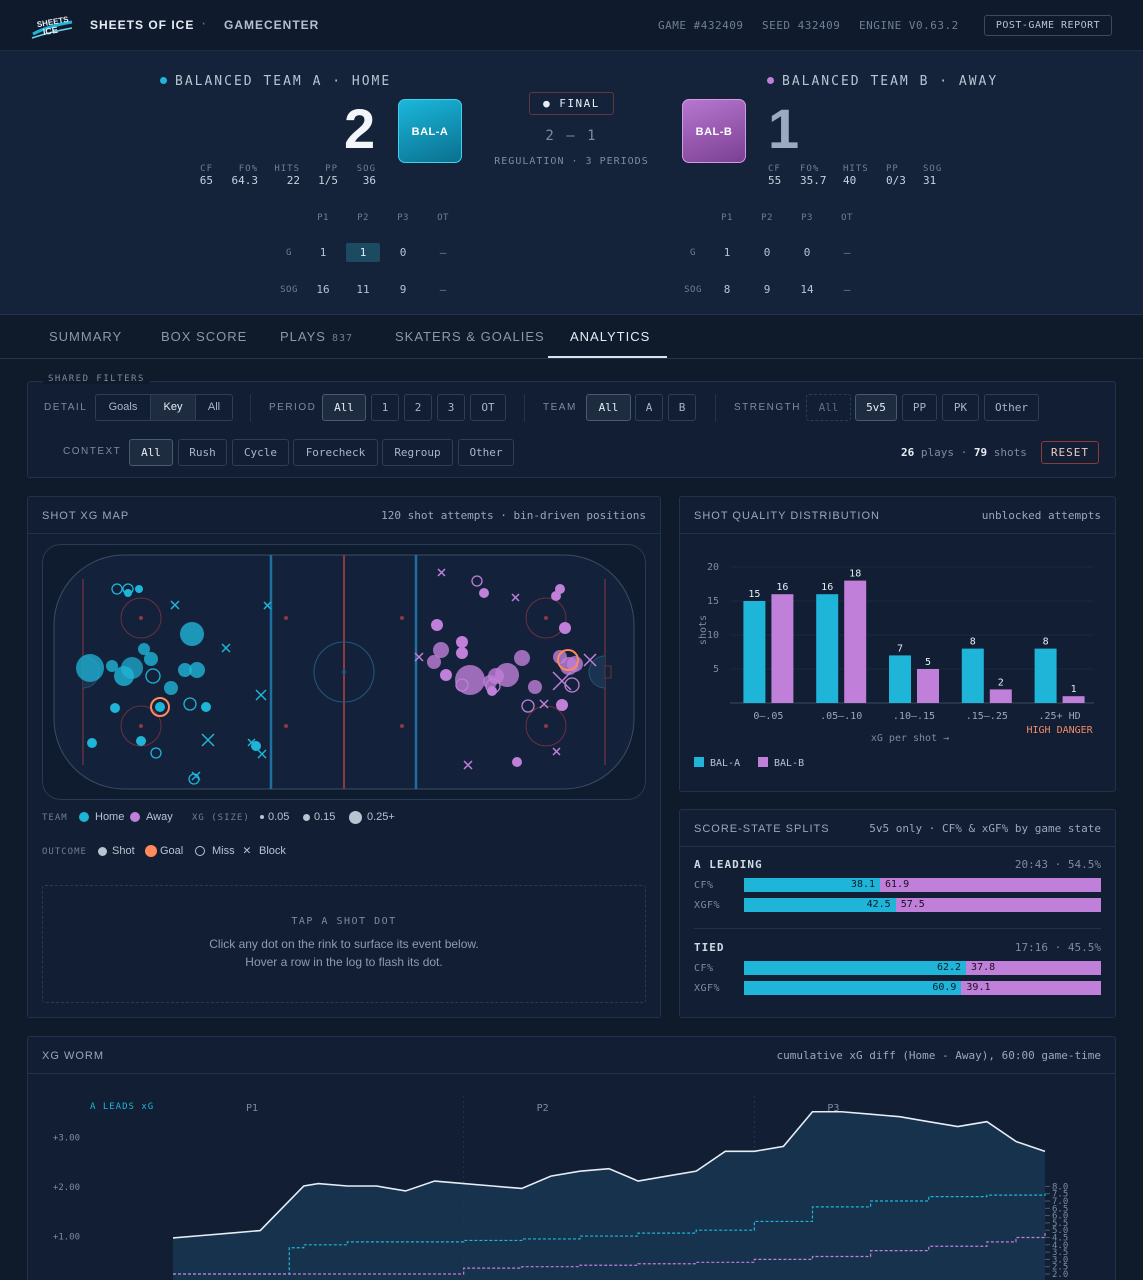 The height and width of the screenshot is (1280, 1143). Describe the element at coordinates (847, 252) in the screenshot. I see `period-goal: —` at that location.